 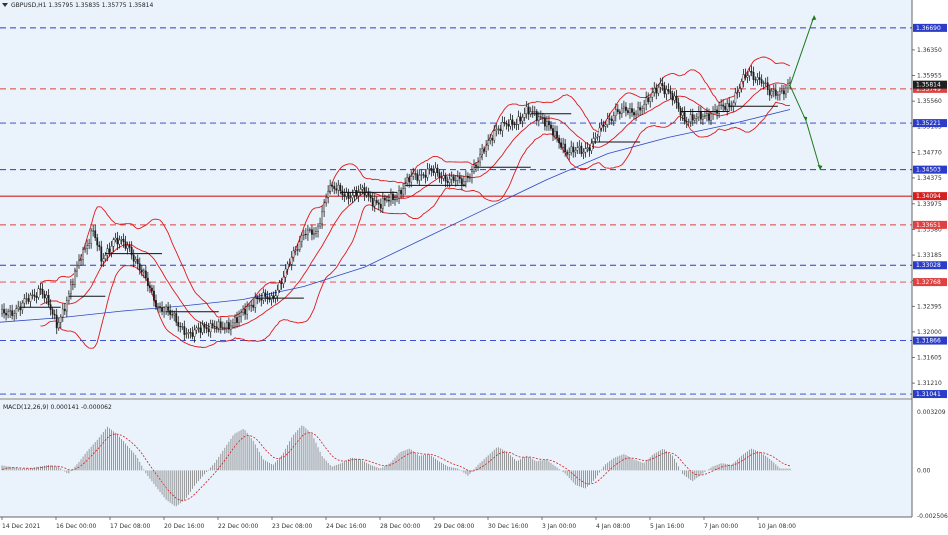 What do you see at coordinates (929, 229) in the screenshot?
I see `price-tick-label: 1.33580` at bounding box center [929, 229].